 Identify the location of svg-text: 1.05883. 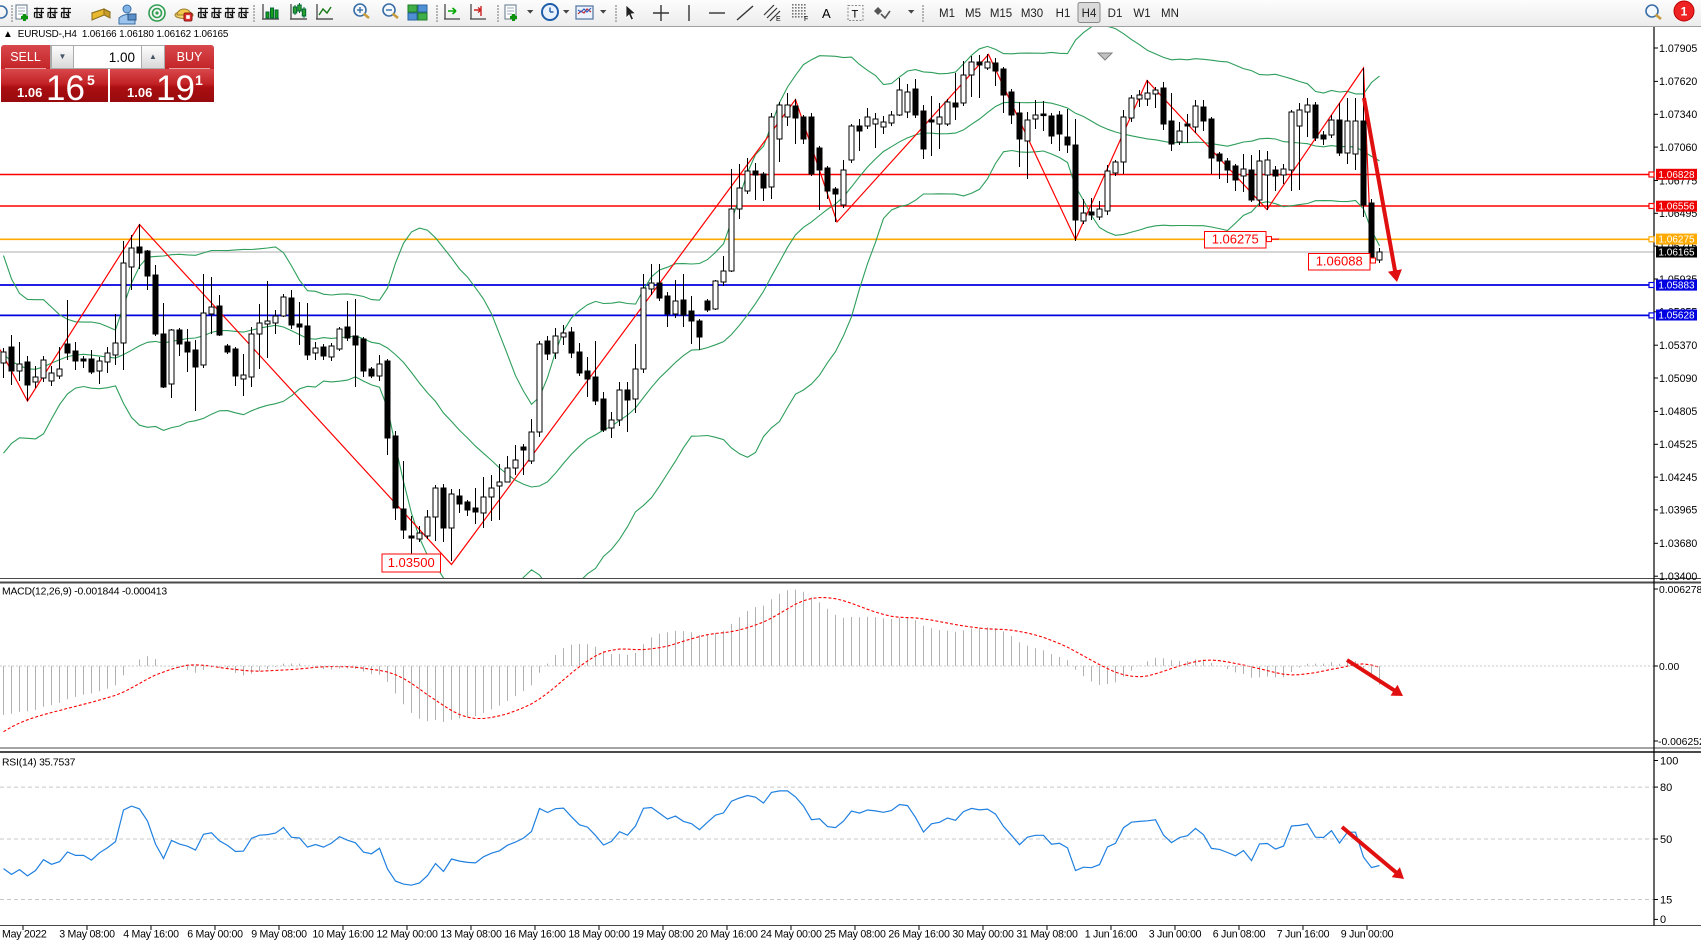
(1676, 286).